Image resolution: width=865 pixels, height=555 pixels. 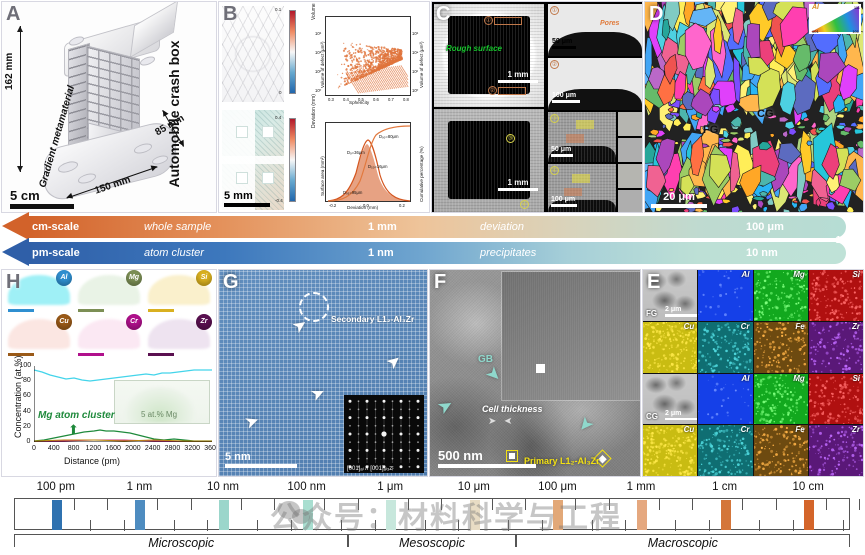 What do you see at coordinates (562, 461) in the screenshot?
I see `primary-phase-label: Primary L1₂-Al₃Zr` at bounding box center [562, 461].